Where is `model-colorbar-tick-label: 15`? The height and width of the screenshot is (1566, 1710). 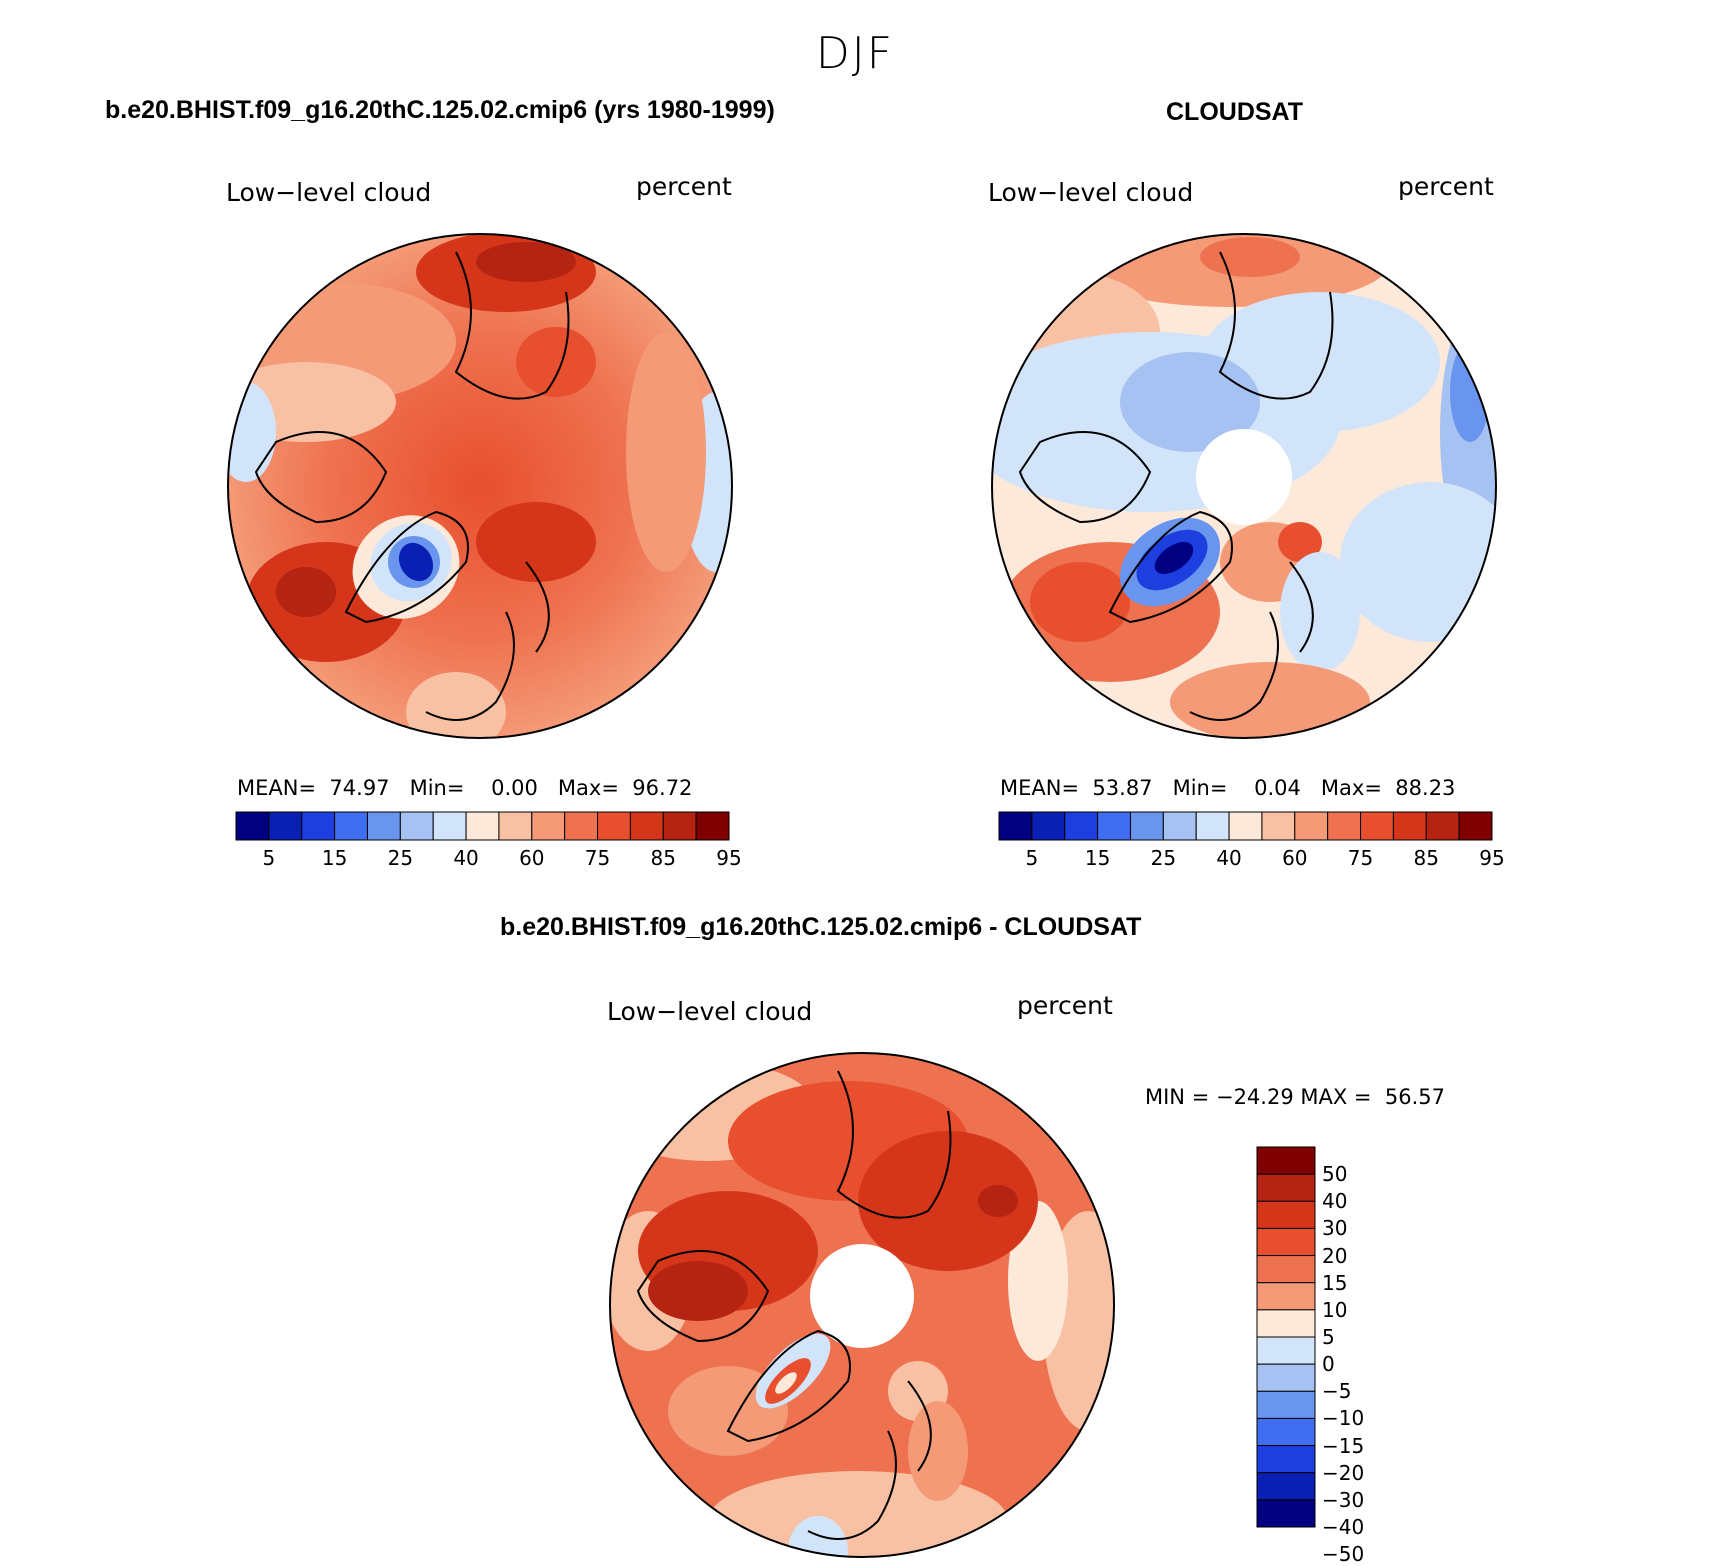
model-colorbar-tick-label: 15 is located at coordinates (334, 858).